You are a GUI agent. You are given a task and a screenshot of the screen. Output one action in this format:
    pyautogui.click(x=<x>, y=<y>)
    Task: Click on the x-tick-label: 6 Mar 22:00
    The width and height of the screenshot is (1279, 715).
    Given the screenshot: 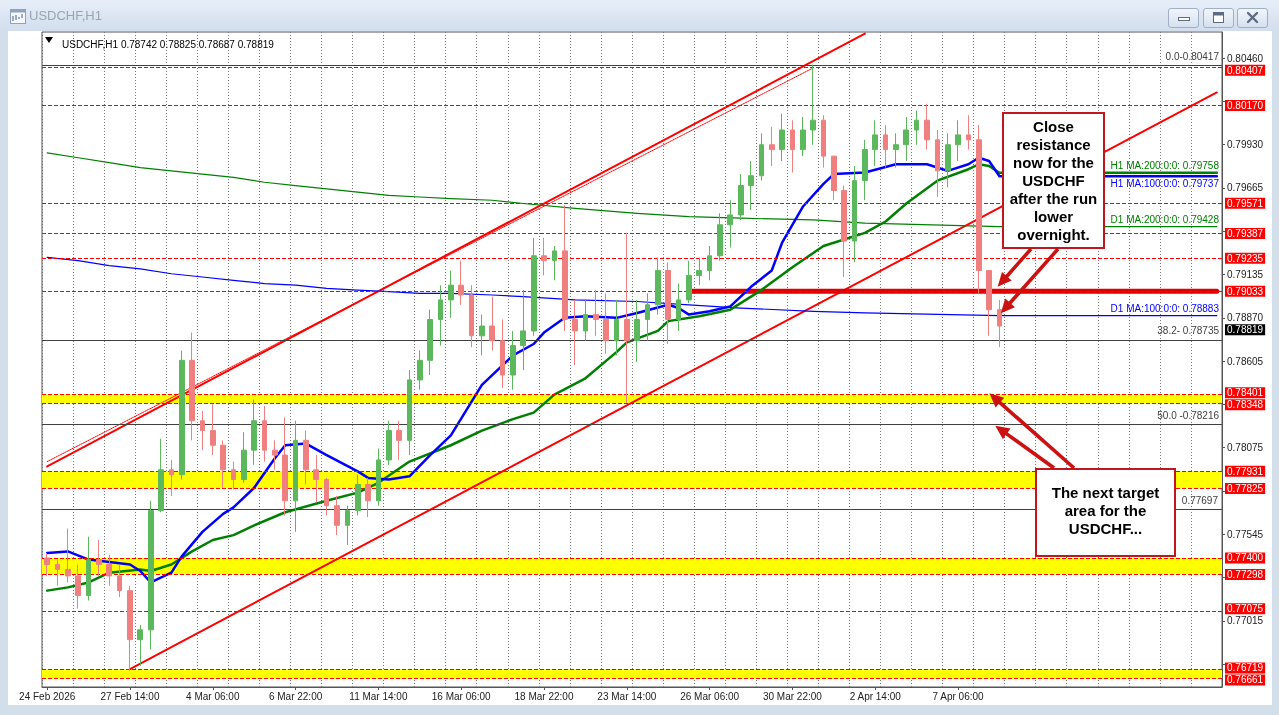 What is the action you would take?
    pyautogui.click(x=295, y=696)
    